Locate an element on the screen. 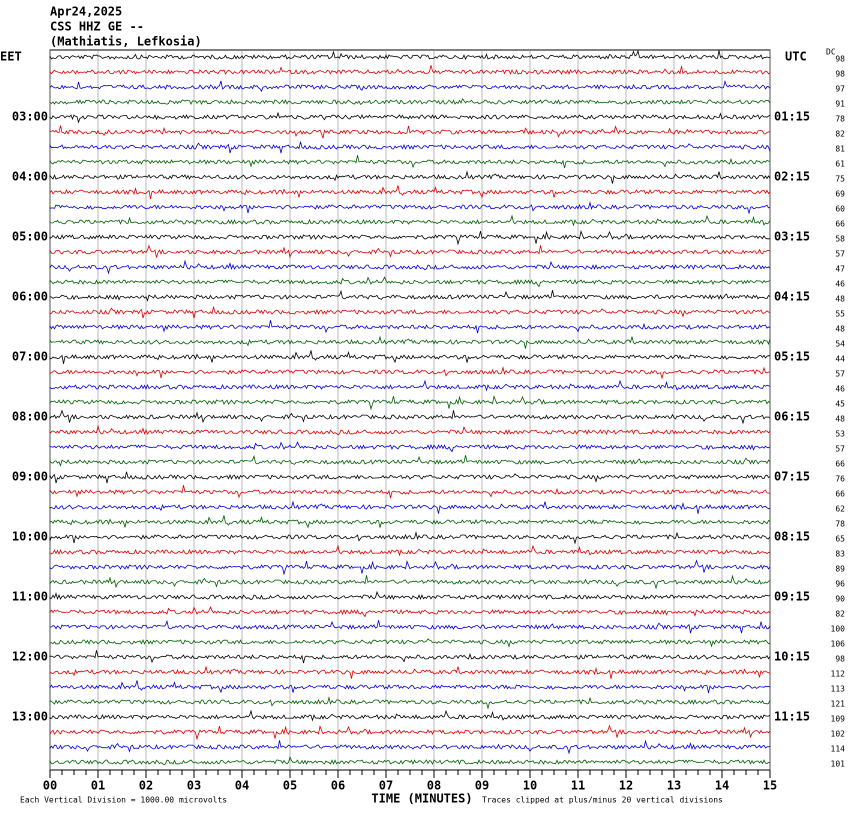  right-hour-label: 11:15 is located at coordinates (792, 717).